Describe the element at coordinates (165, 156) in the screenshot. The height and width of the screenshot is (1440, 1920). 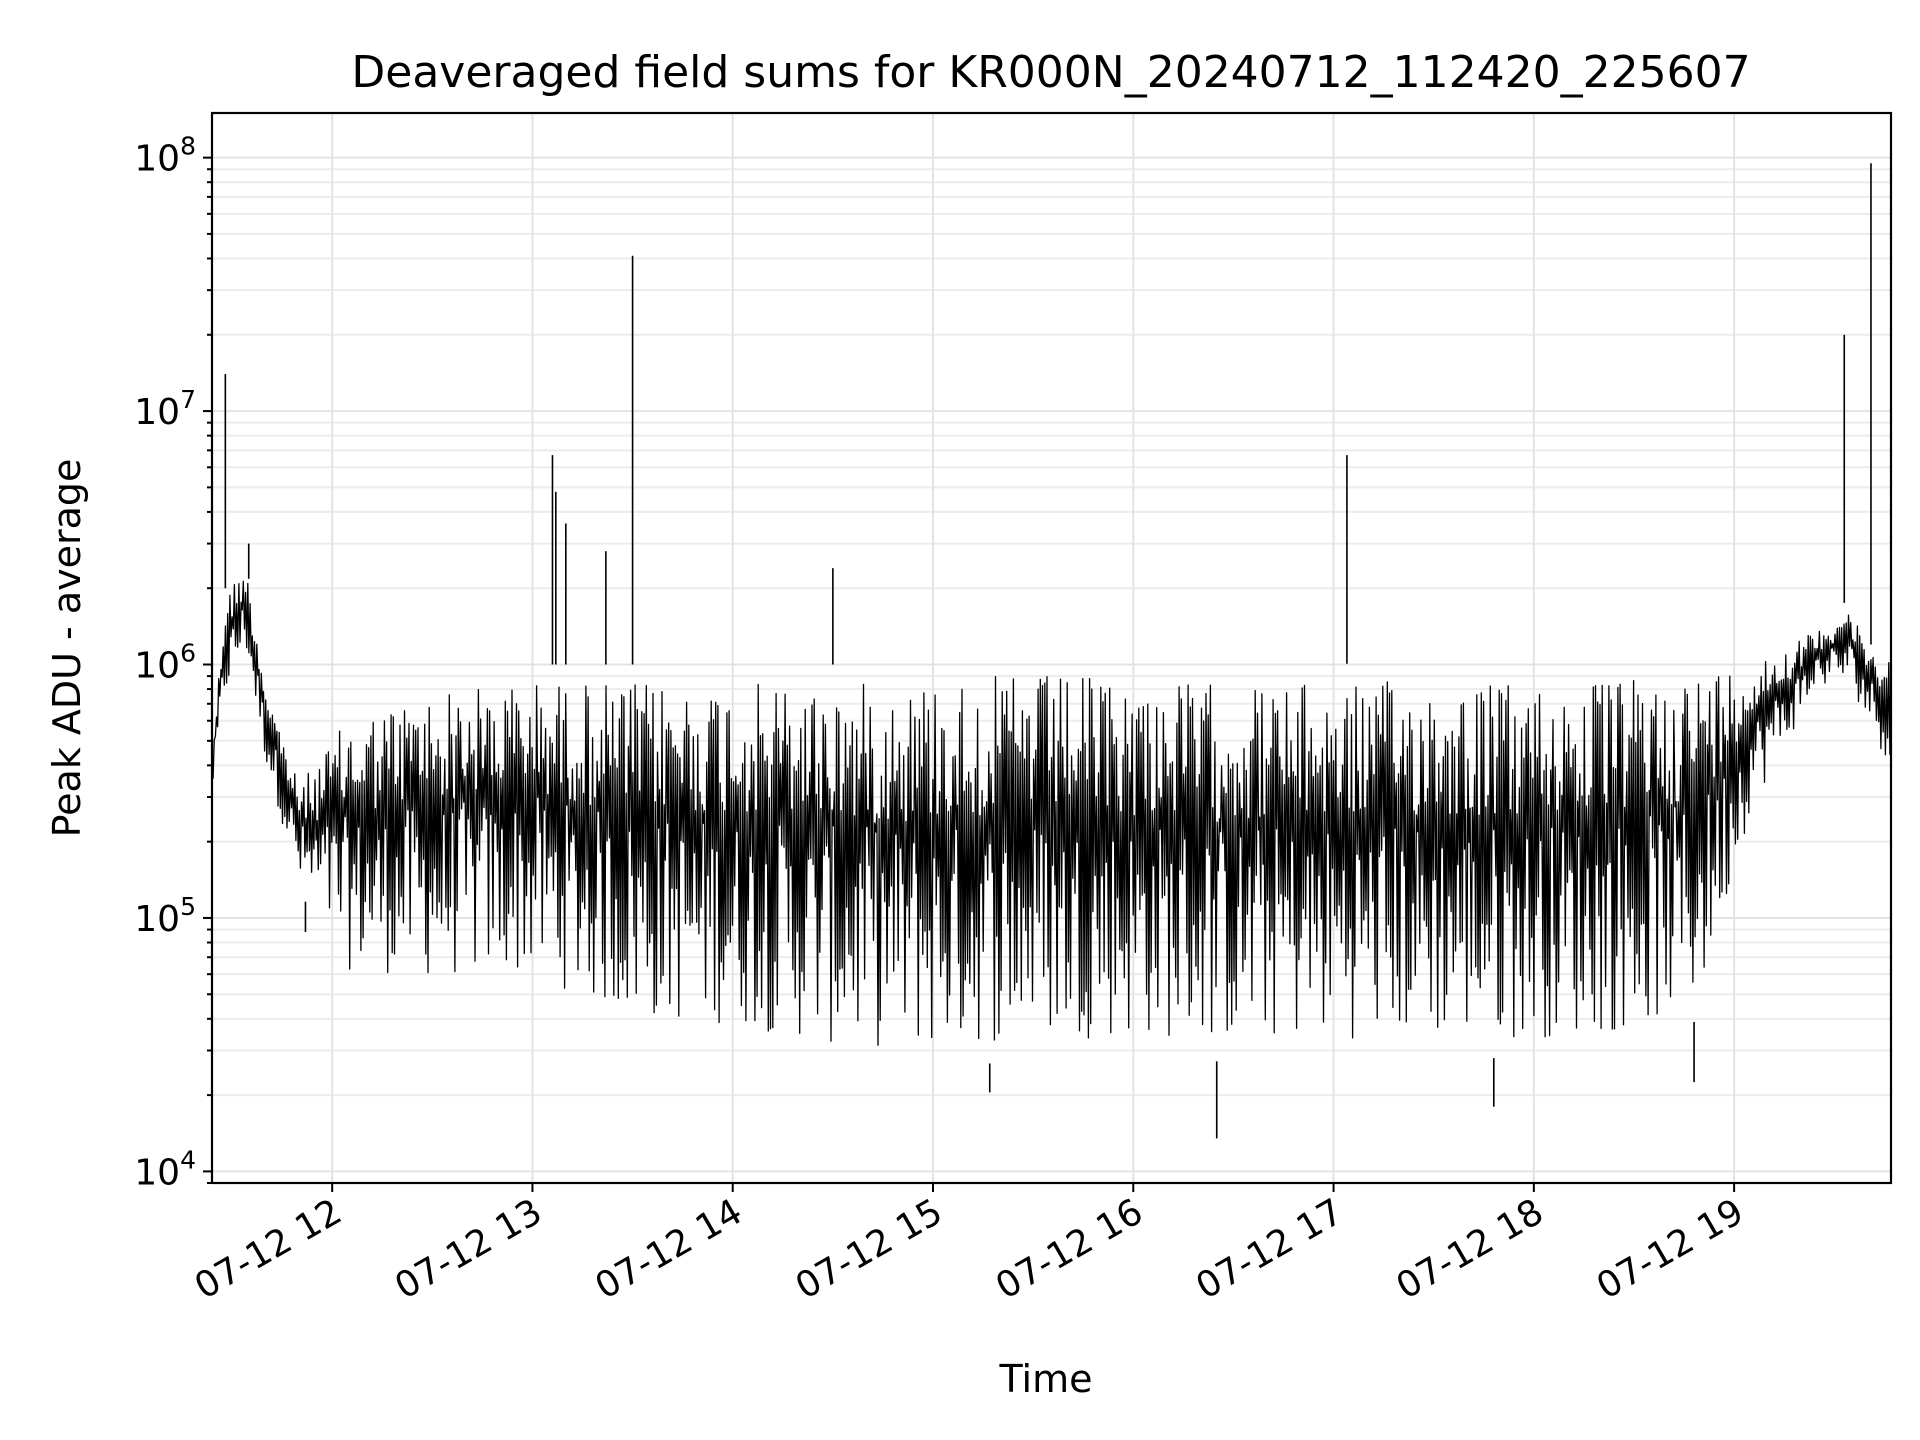
I see `y-tick-label: 10⁸` at that location.